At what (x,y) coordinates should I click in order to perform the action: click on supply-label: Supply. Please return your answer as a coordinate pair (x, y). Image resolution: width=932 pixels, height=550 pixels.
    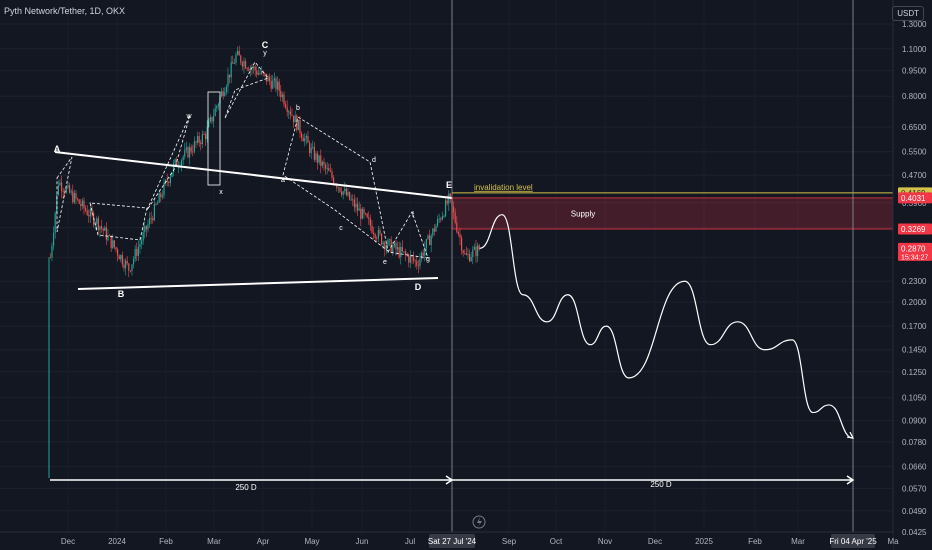
    Looking at the image, I should click on (583, 213).